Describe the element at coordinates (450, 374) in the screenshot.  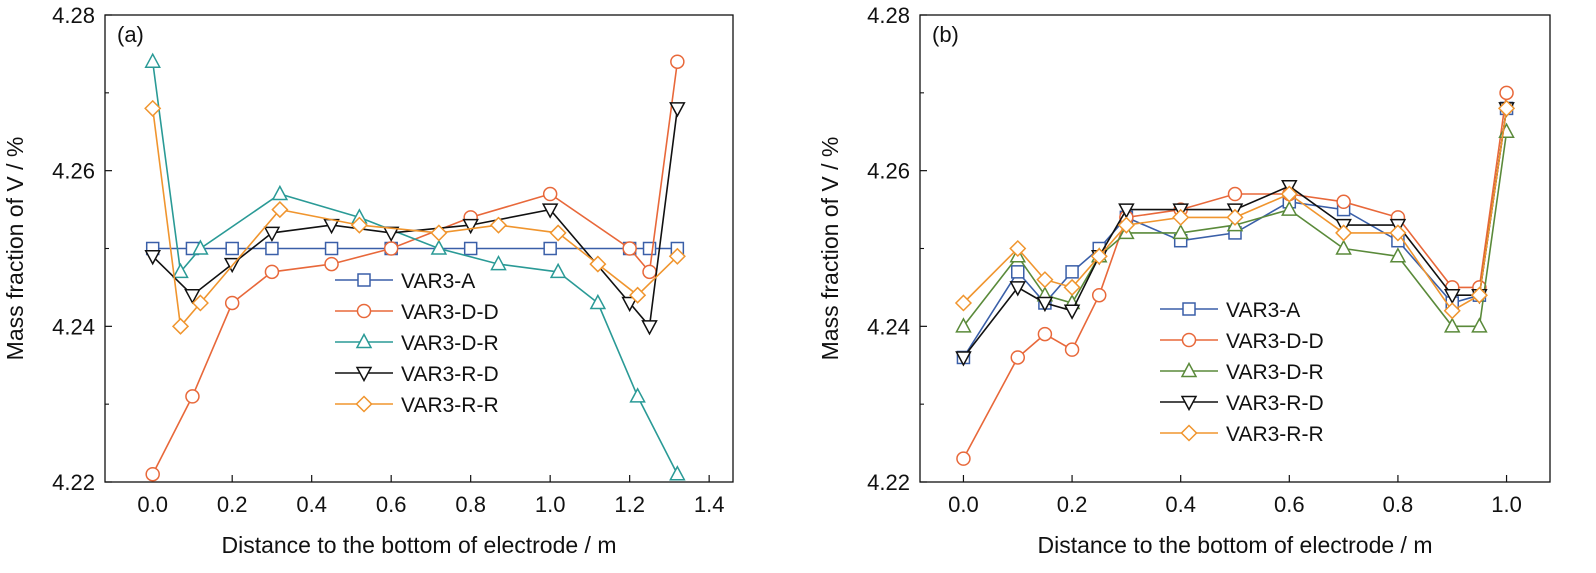
I see `legend-label: VAR3-R-D` at that location.